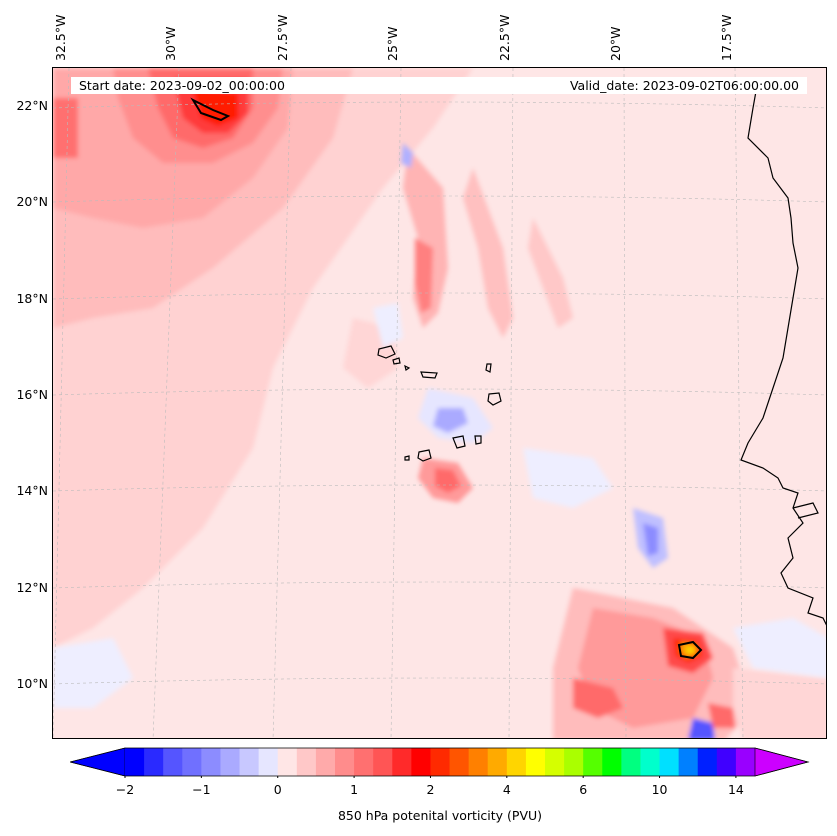 The image size is (837, 836). Describe the element at coordinates (430, 789) in the screenshot. I see `colorbar-tick-label: 2` at that location.